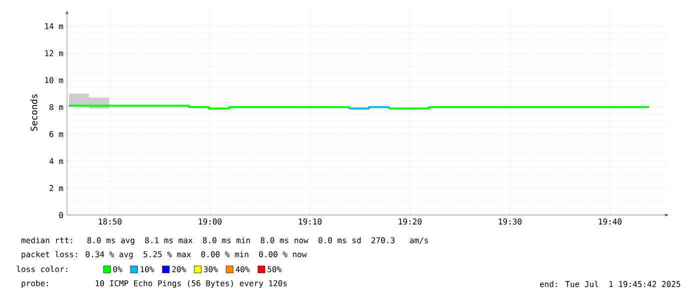 This screenshot has height=297, width=697. What do you see at coordinates (610, 284) in the screenshot?
I see `text: end: Tue Jul 1 19:45:42 2025` at bounding box center [610, 284].